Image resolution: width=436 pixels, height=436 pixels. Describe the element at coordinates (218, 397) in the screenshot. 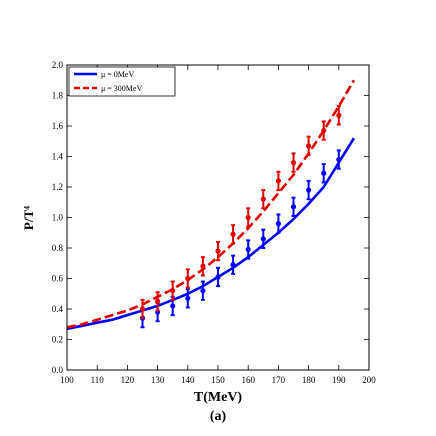

I see `x-axis-label: T(MeV)` at that location.